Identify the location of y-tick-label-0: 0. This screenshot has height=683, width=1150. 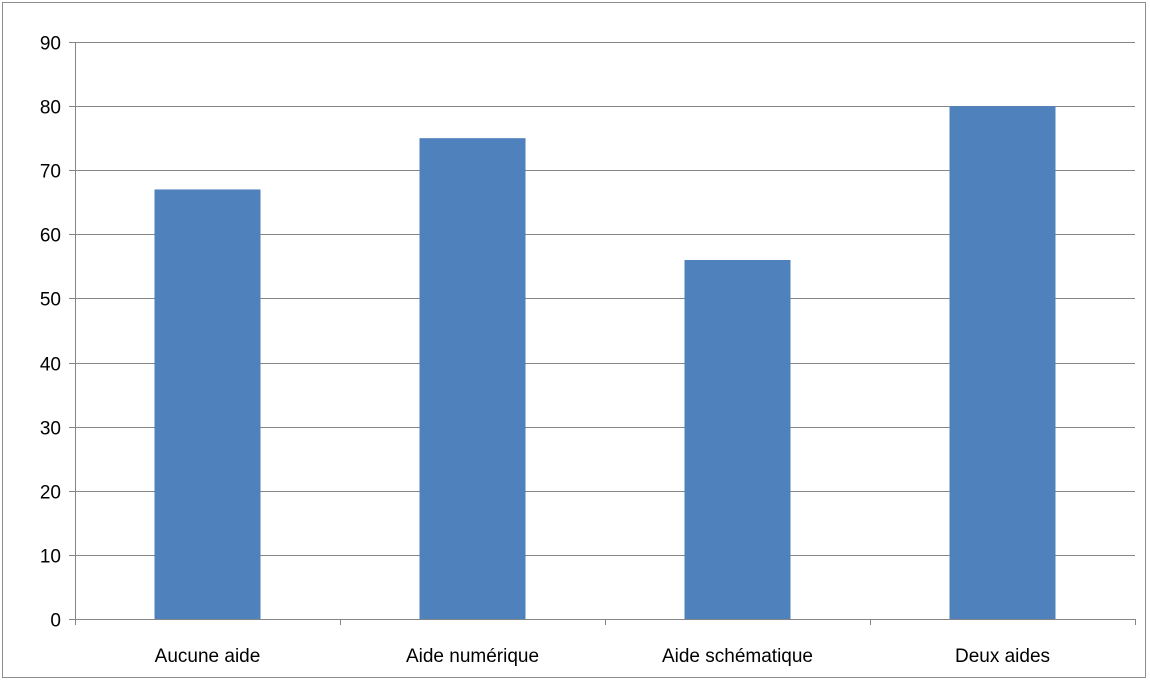
(55, 621).